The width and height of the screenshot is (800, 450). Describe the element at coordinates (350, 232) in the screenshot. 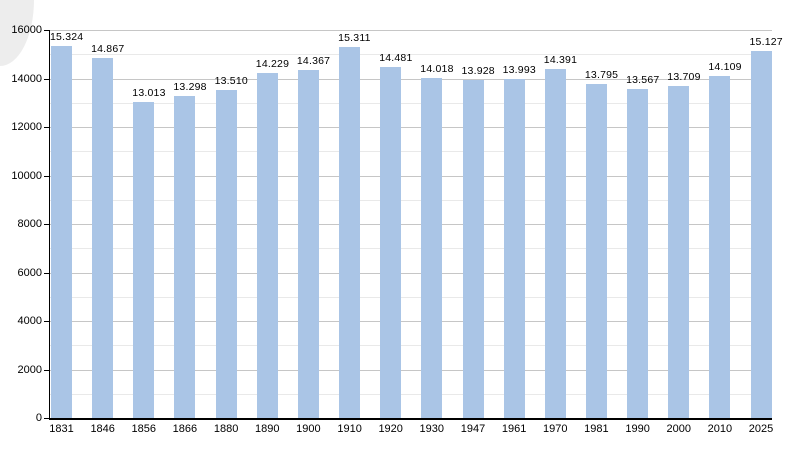

I see `bar-1910` at that location.